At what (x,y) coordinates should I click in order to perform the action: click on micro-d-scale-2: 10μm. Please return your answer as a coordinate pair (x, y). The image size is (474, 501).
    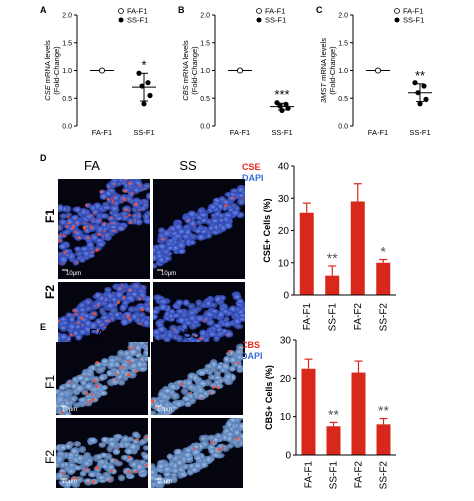
    Looking at the image, I should click on (168, 274).